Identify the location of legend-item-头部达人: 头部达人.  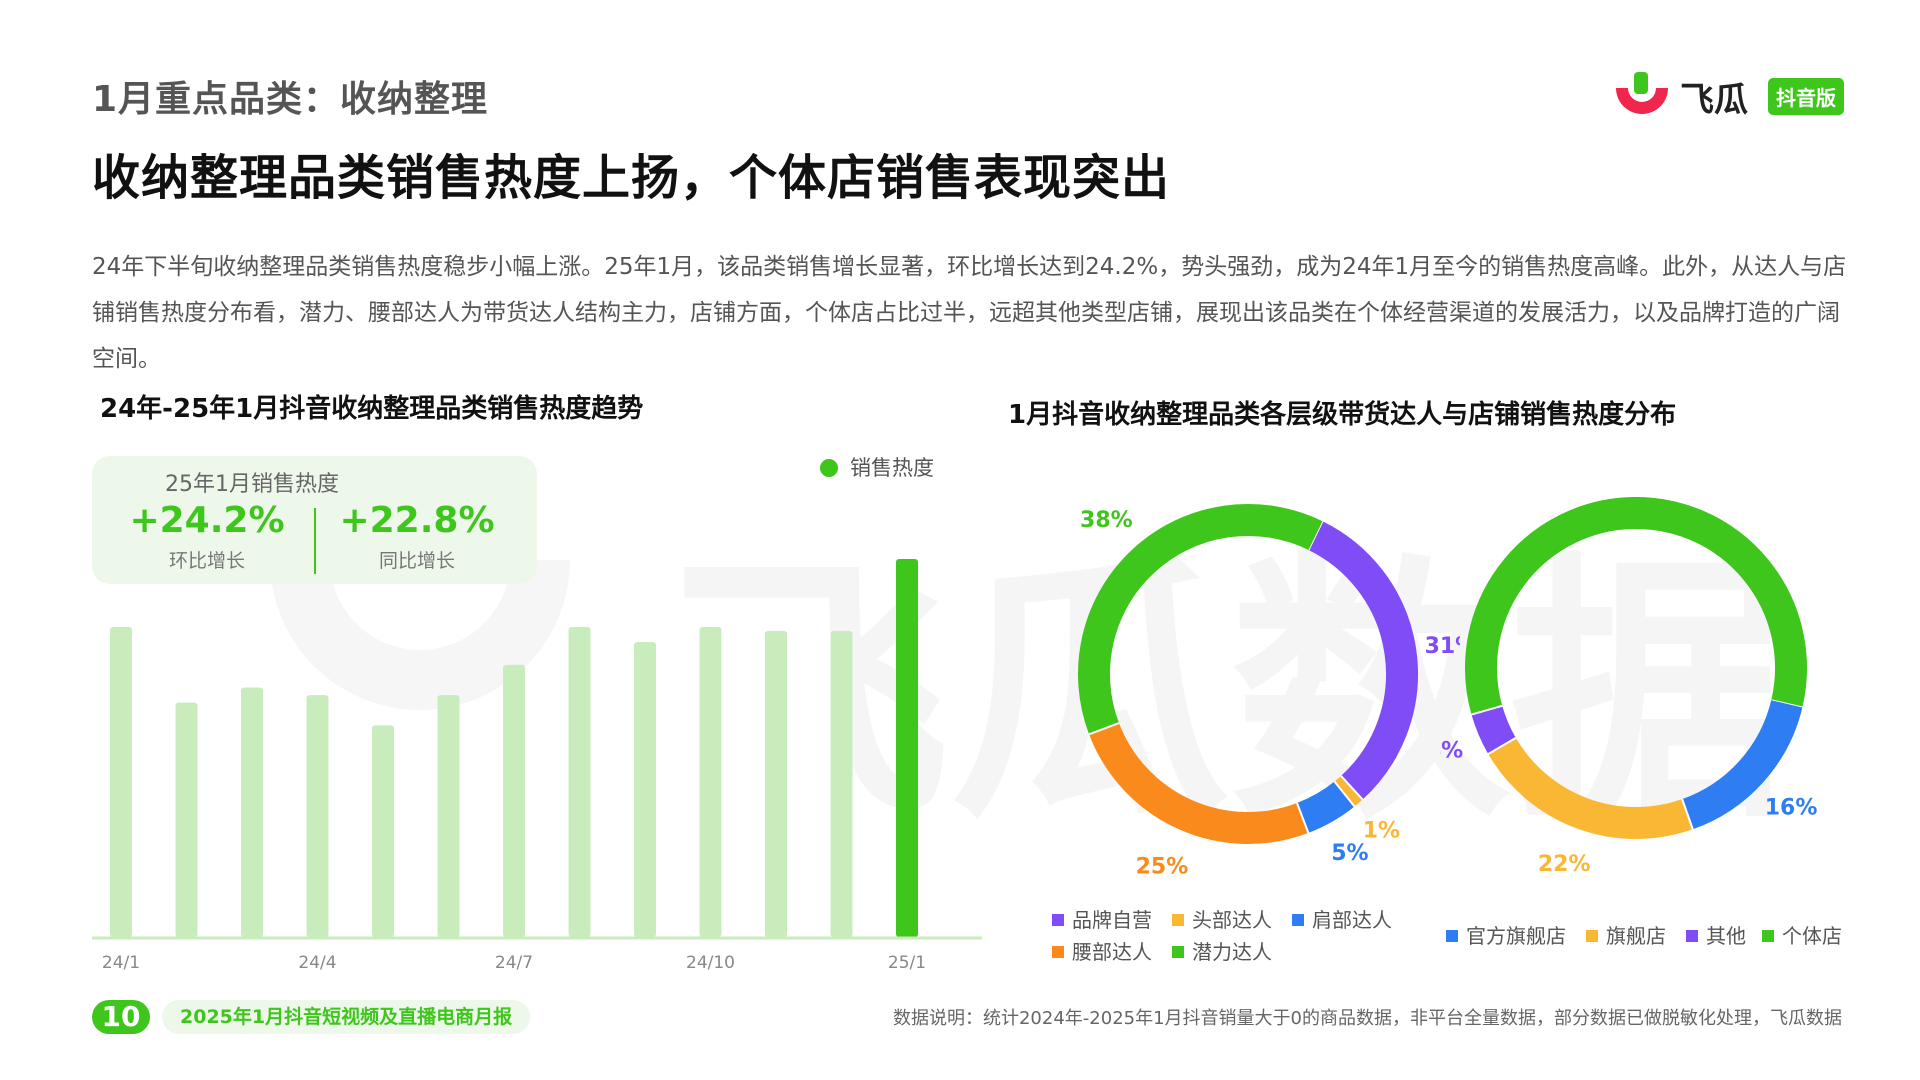
(1222, 918).